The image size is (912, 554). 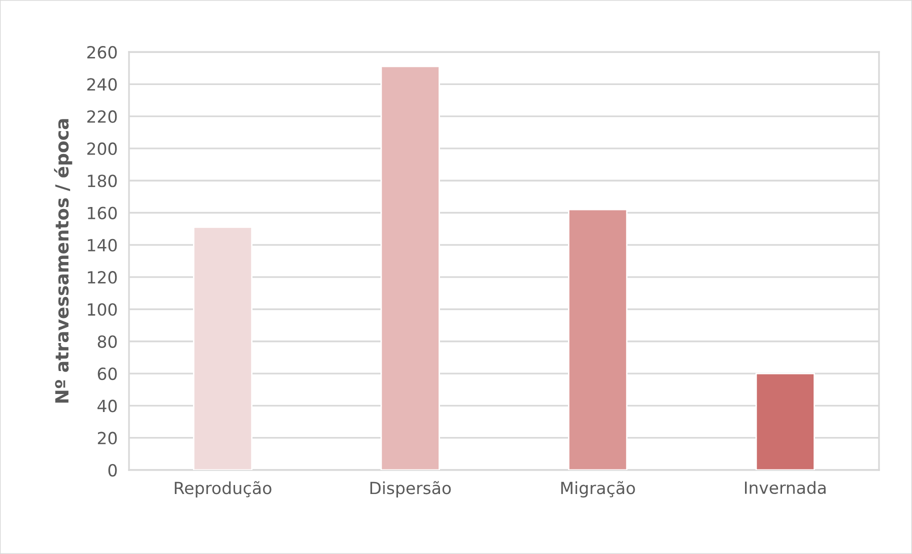 I want to click on y-tick-label: 180, so click(x=102, y=181).